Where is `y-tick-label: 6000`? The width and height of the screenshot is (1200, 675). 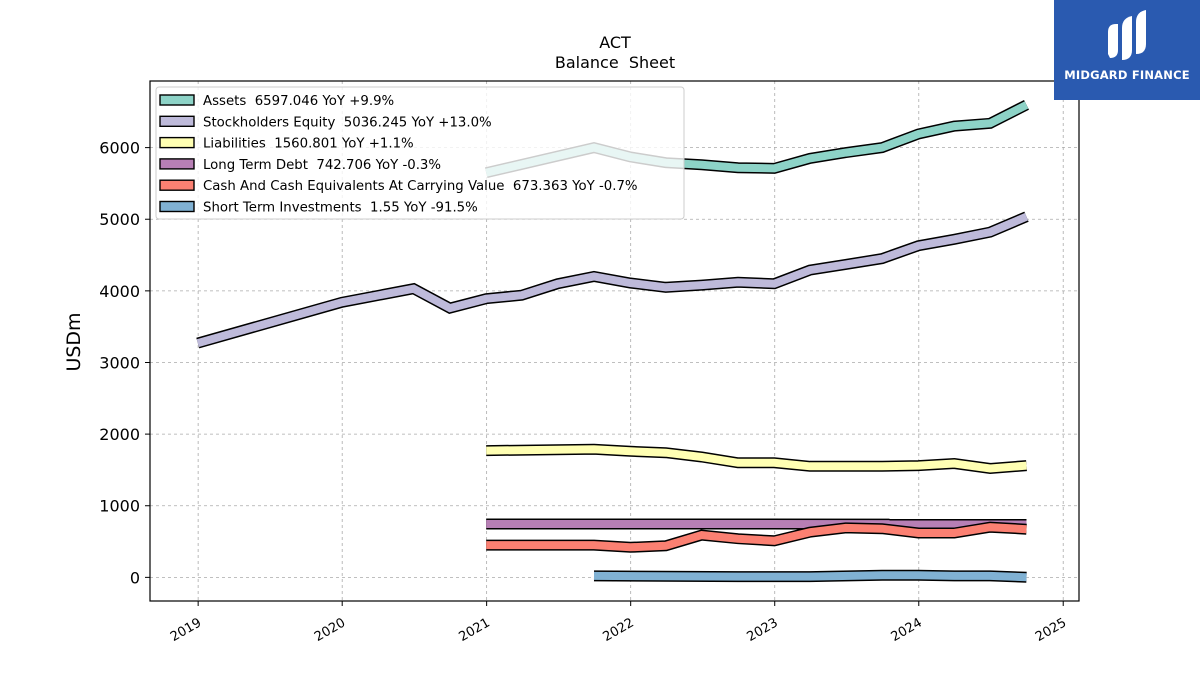
y-tick-label: 6000 is located at coordinates (119, 148).